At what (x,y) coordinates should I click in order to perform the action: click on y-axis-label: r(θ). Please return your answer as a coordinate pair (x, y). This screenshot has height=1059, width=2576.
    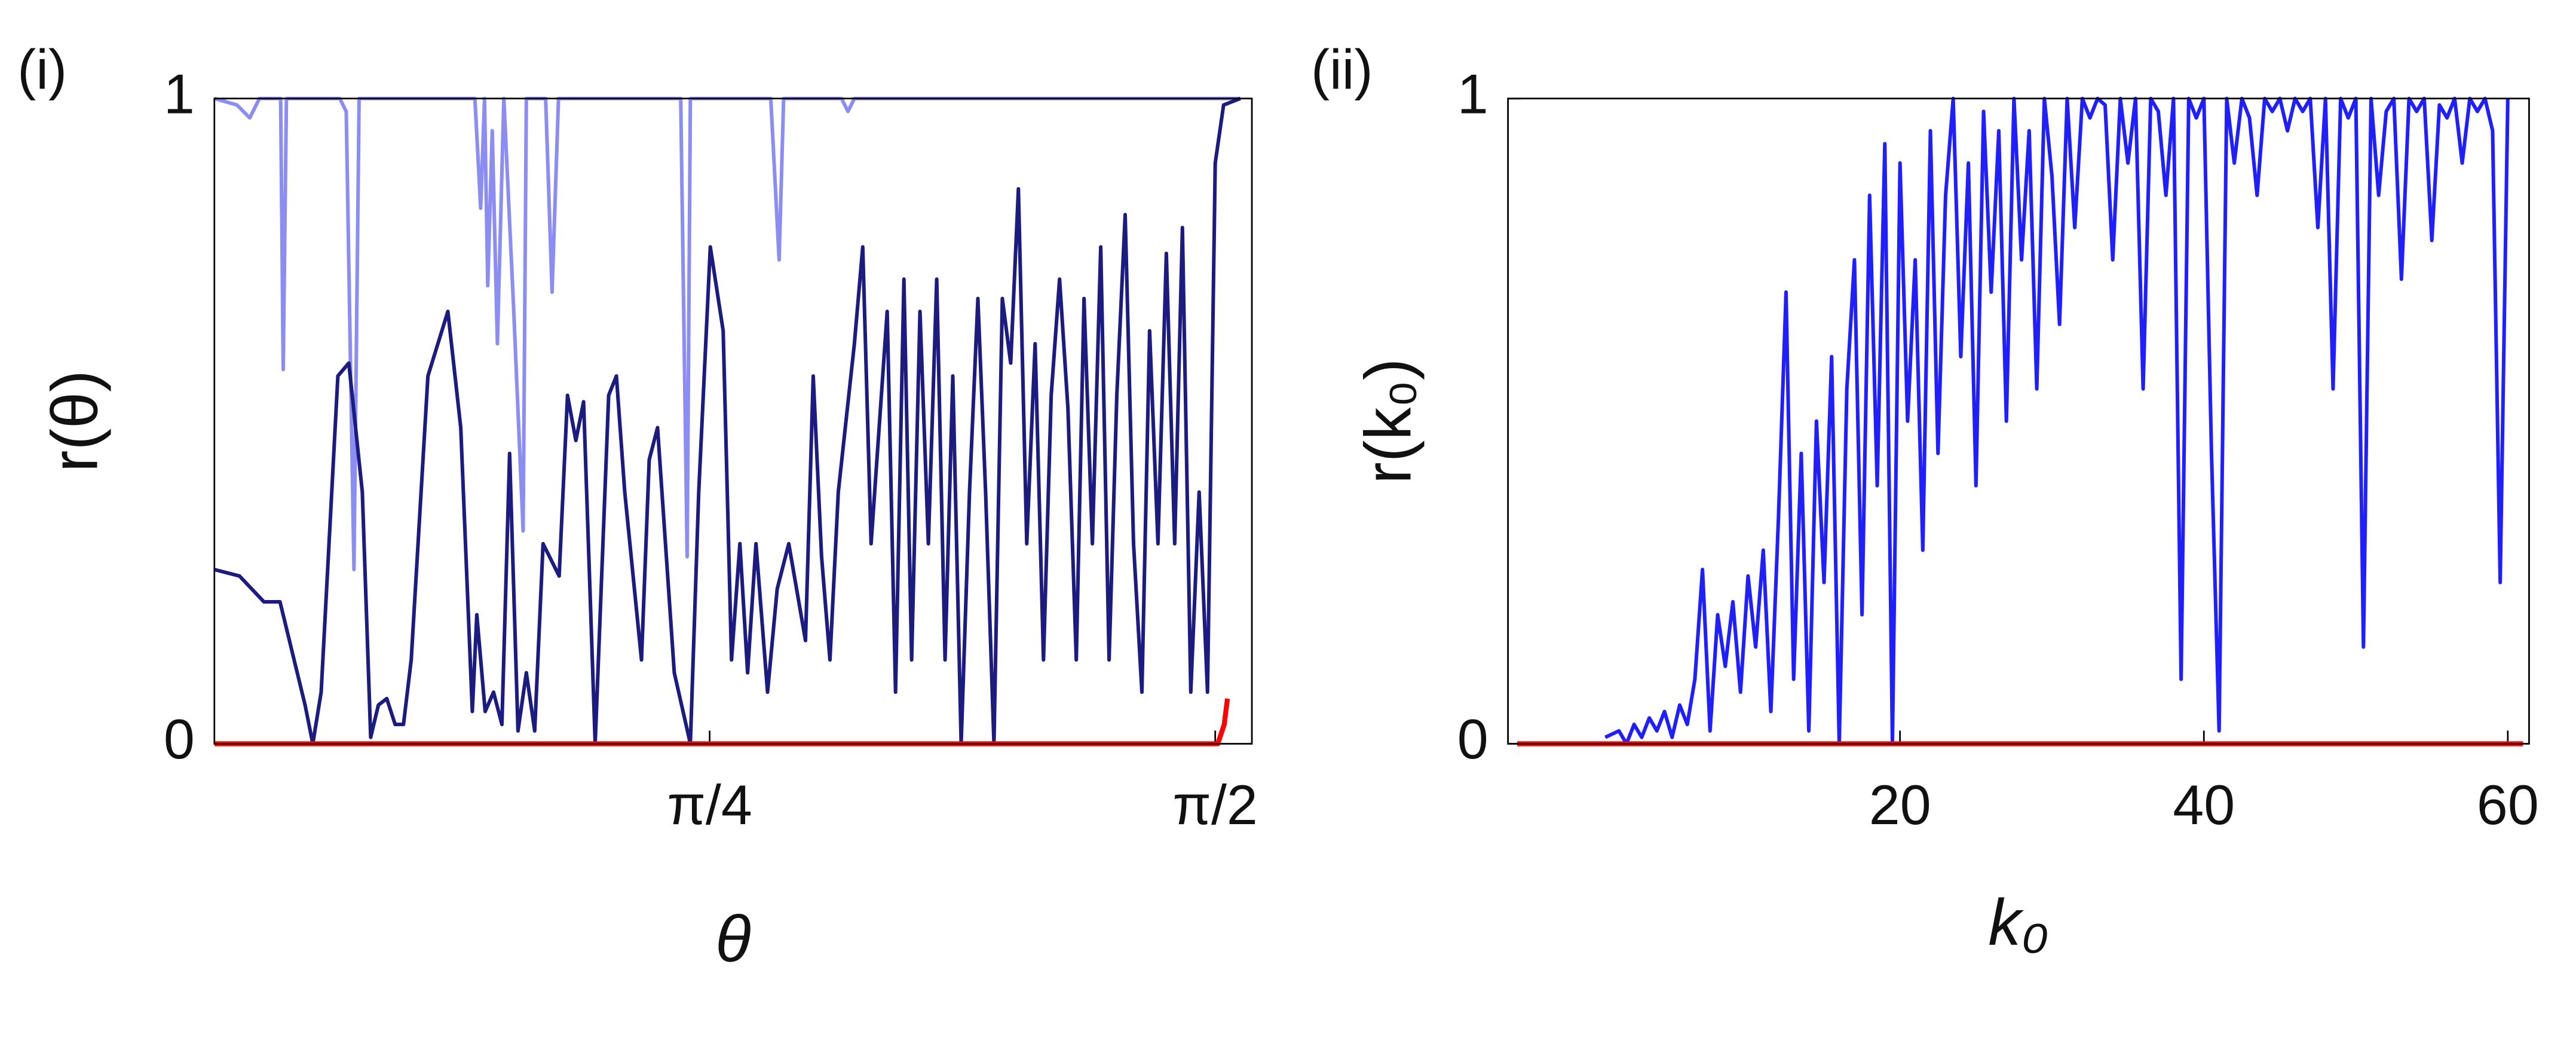
    Looking at the image, I should click on (75, 421).